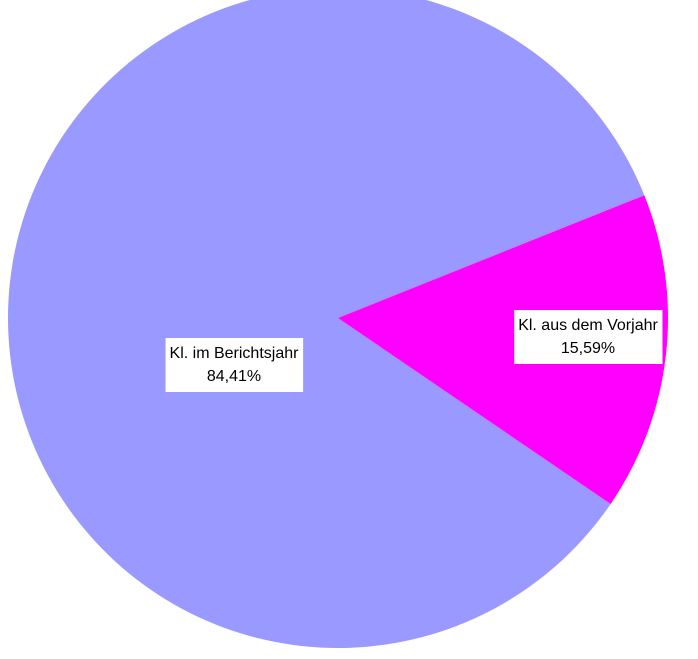 This screenshot has height=659, width=698. I want to click on label-name: Kl. aus dem Vorjahr, so click(588, 325).